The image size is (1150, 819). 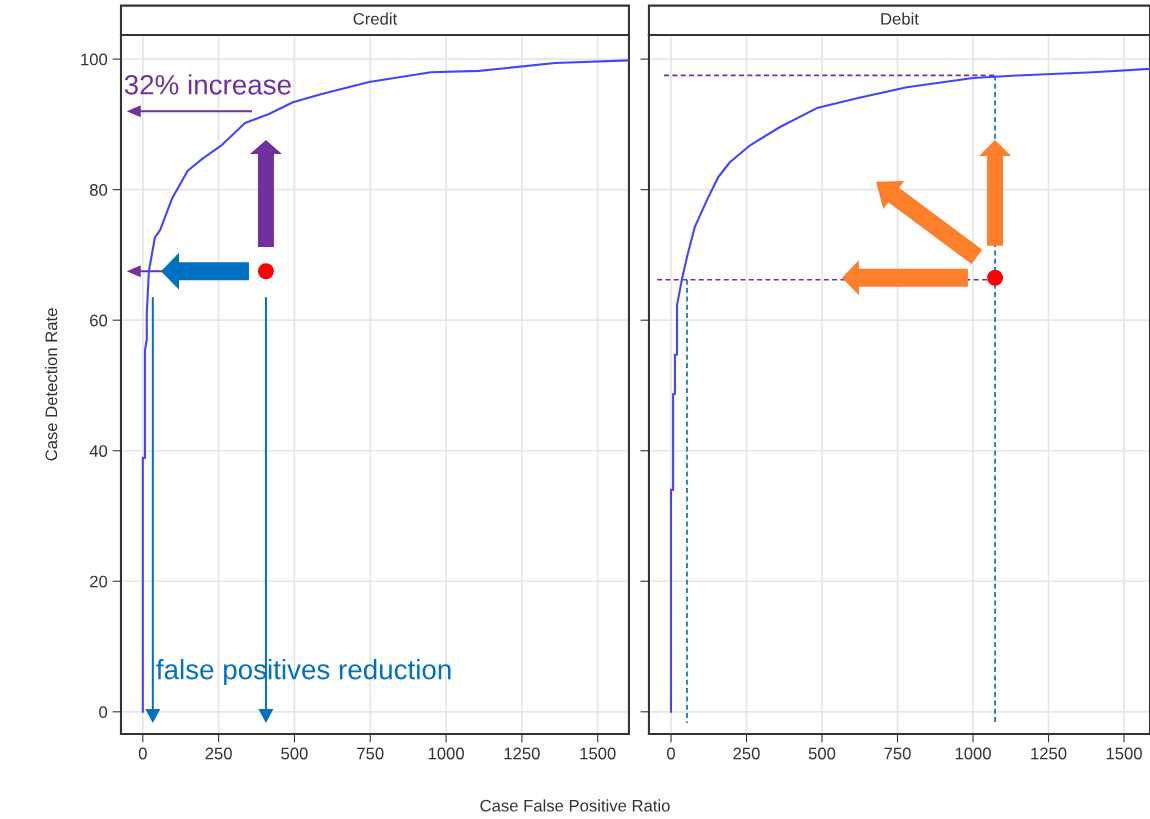 What do you see at coordinates (99, 581) in the screenshot?
I see `y-tick-label: 20` at bounding box center [99, 581].